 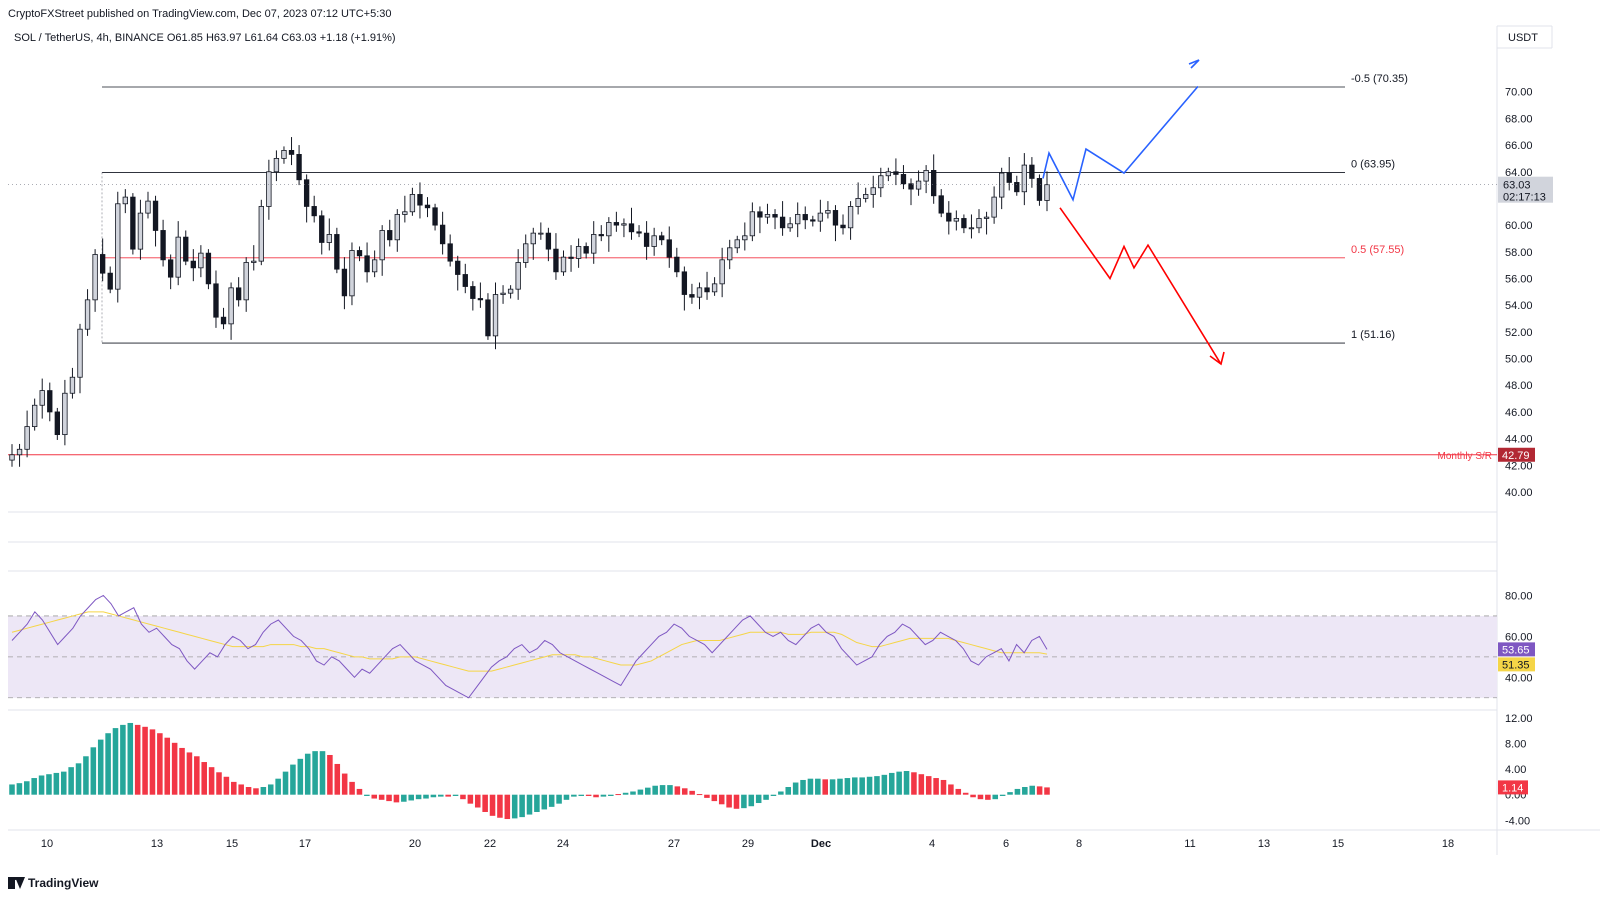 What do you see at coordinates (1379, 79) in the screenshot?
I see `fib-level-label: -0.5 (70.35)` at bounding box center [1379, 79].